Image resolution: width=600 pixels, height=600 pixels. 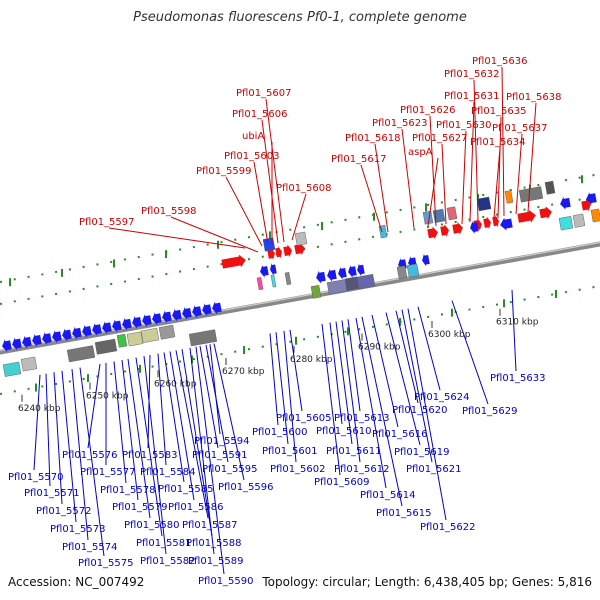 What do you see at coordinates (36, 477) in the screenshot?
I see `gene-label-reverse: Pfl01_5570` at bounding box center [36, 477].